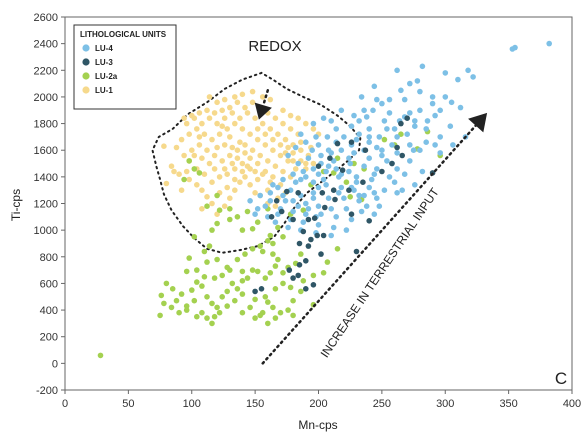  I want to click on y-tick-label: 2400, so click(46, 45).